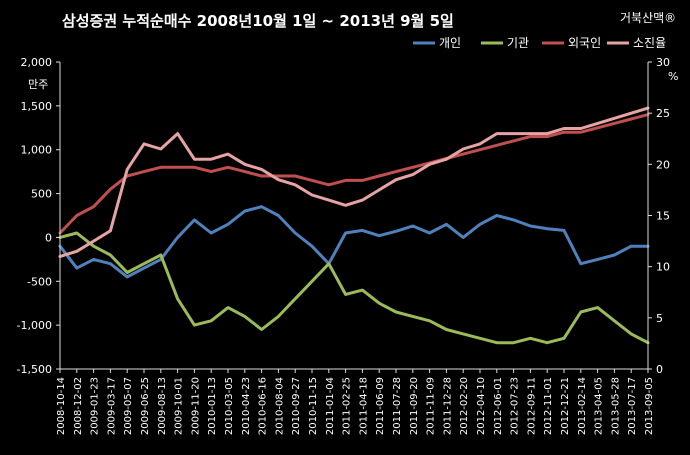  Describe the element at coordinates (584, 43) in the screenshot. I see `legend-label: 외국인` at that location.